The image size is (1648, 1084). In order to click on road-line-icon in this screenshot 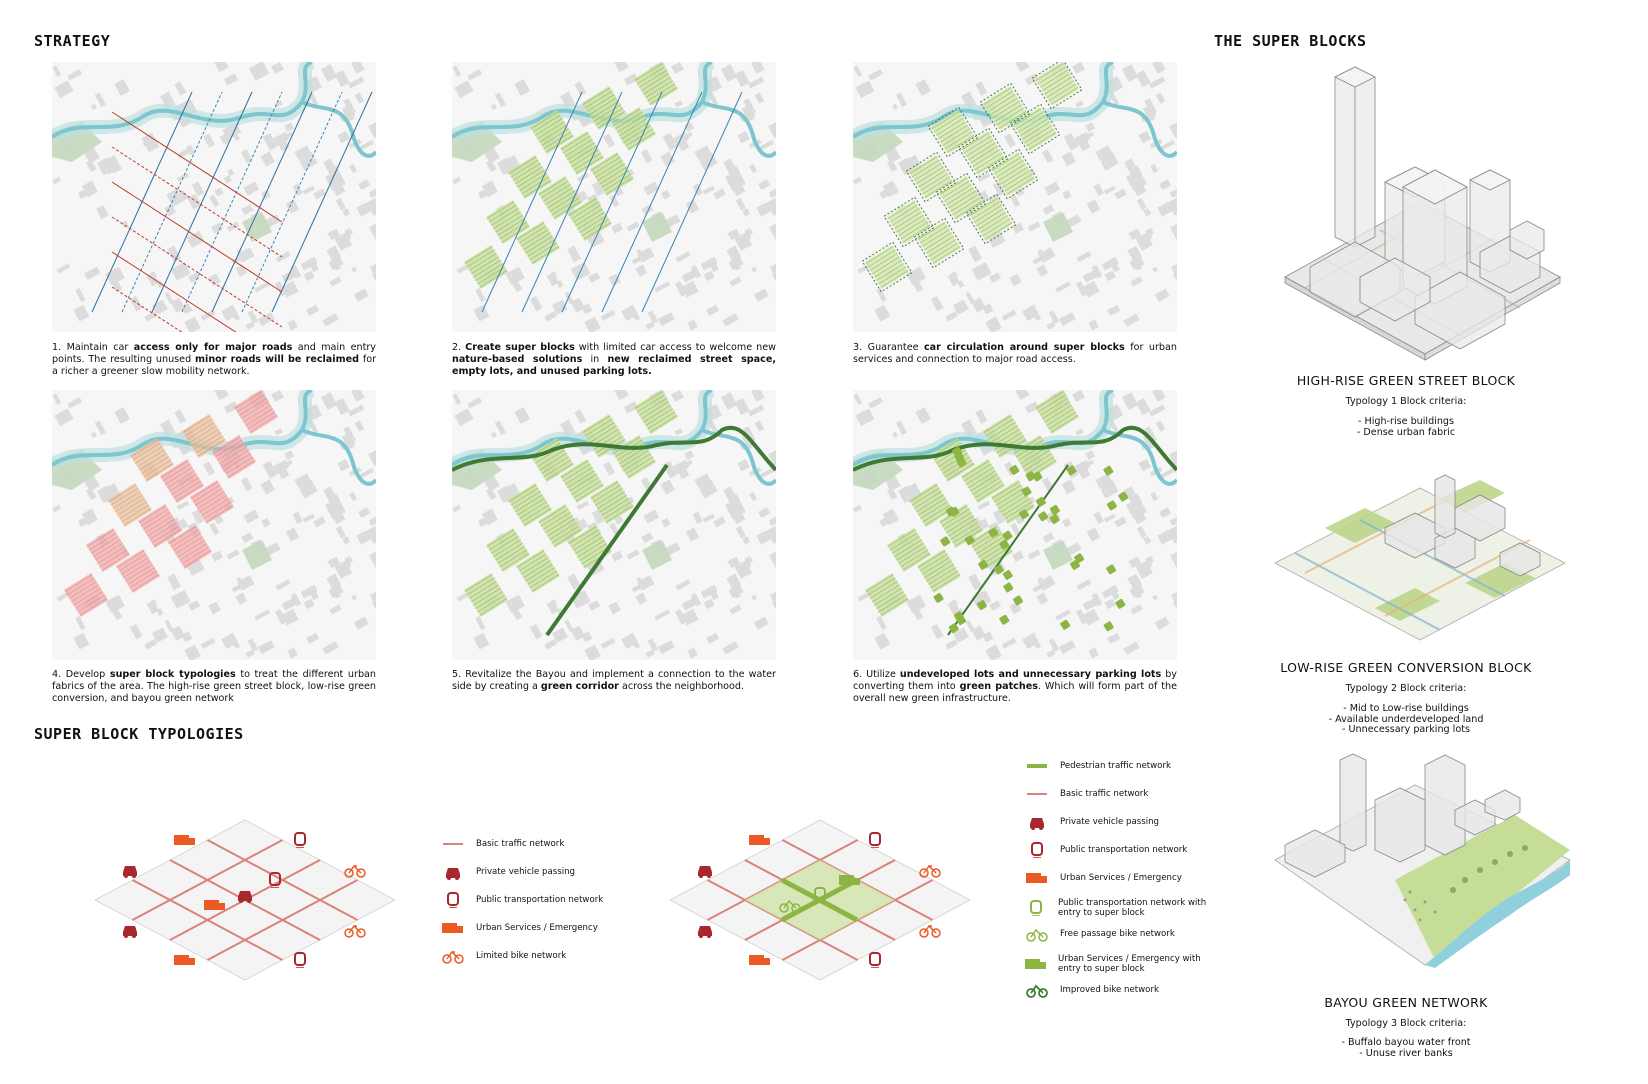, I will do `click(453, 844)`.